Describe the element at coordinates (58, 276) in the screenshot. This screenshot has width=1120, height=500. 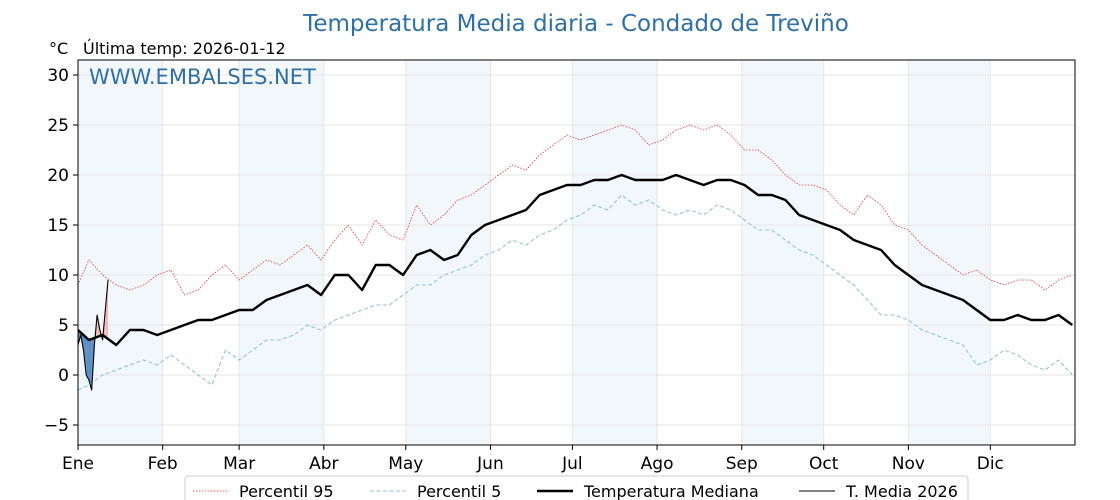
I see `y-tick-label: 10` at that location.